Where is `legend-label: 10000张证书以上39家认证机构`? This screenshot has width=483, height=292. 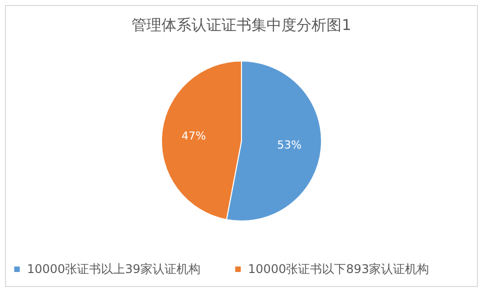 legend-label: 10000张证书以上39家认证机构 is located at coordinates (113, 269).